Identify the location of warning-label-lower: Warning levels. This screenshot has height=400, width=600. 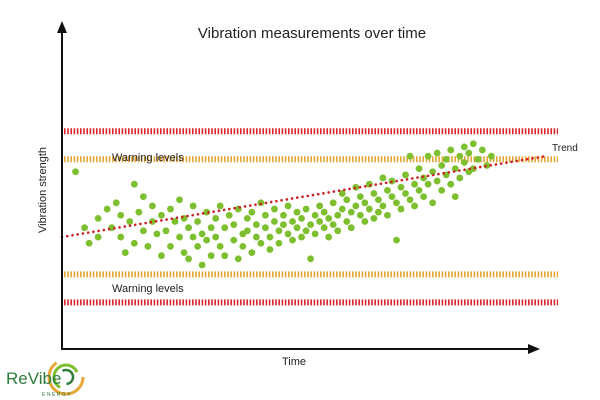
(148, 289).